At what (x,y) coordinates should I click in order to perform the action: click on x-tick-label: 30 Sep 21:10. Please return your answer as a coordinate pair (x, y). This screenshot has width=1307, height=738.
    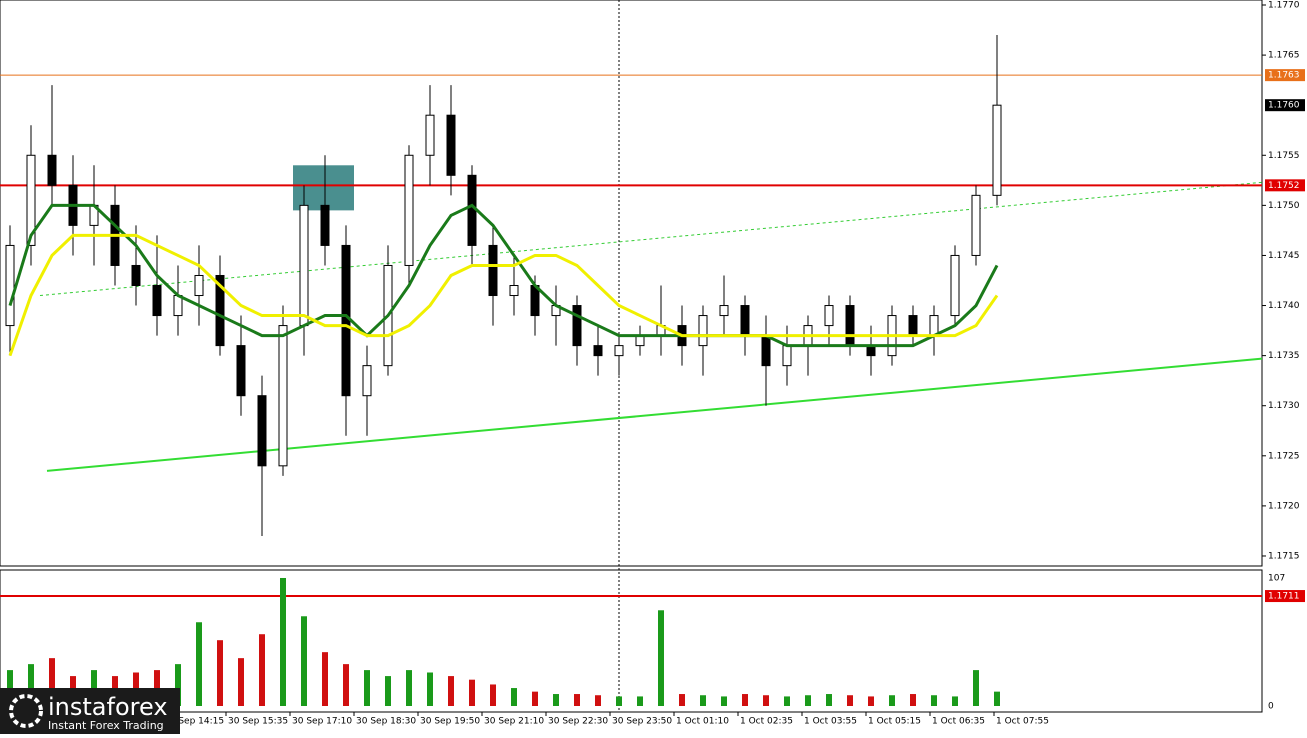
    Looking at the image, I should click on (514, 722).